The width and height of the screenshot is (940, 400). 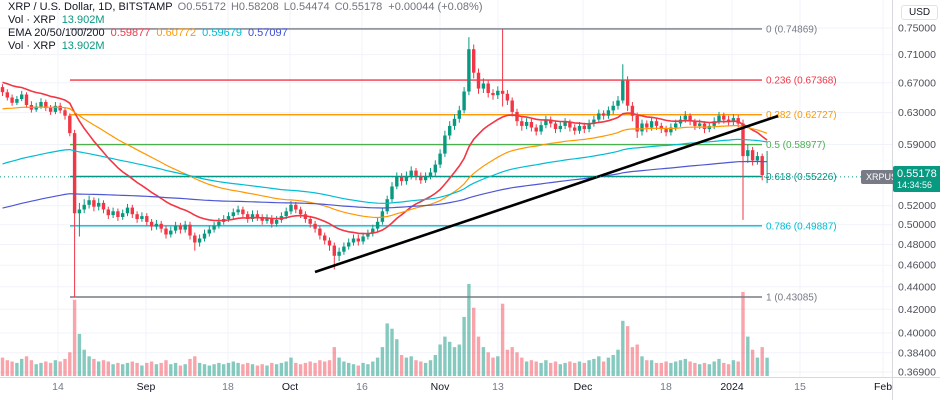 What do you see at coordinates (32, 20) in the screenshot?
I see `volume-label: Vol · XRP` at bounding box center [32, 20].